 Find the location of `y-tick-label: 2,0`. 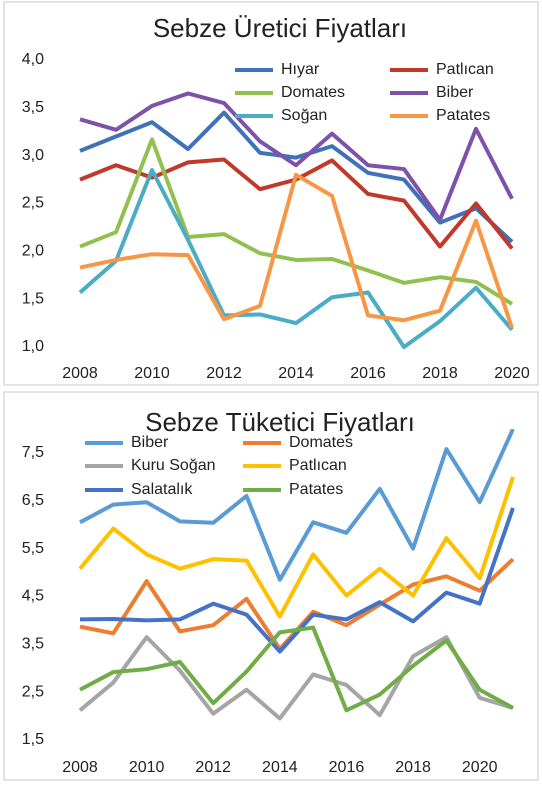

y-tick-label: 2,0 is located at coordinates (33, 251).